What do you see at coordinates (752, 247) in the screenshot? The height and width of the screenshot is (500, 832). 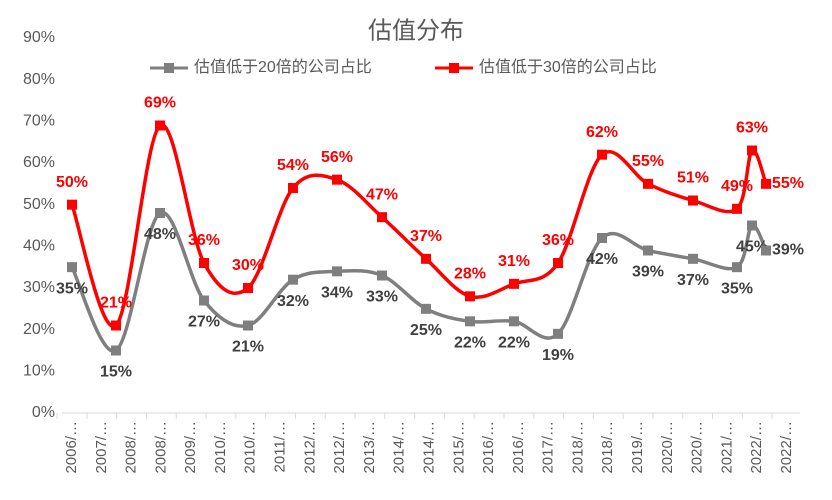 I see `value-label: 45%` at bounding box center [752, 247].